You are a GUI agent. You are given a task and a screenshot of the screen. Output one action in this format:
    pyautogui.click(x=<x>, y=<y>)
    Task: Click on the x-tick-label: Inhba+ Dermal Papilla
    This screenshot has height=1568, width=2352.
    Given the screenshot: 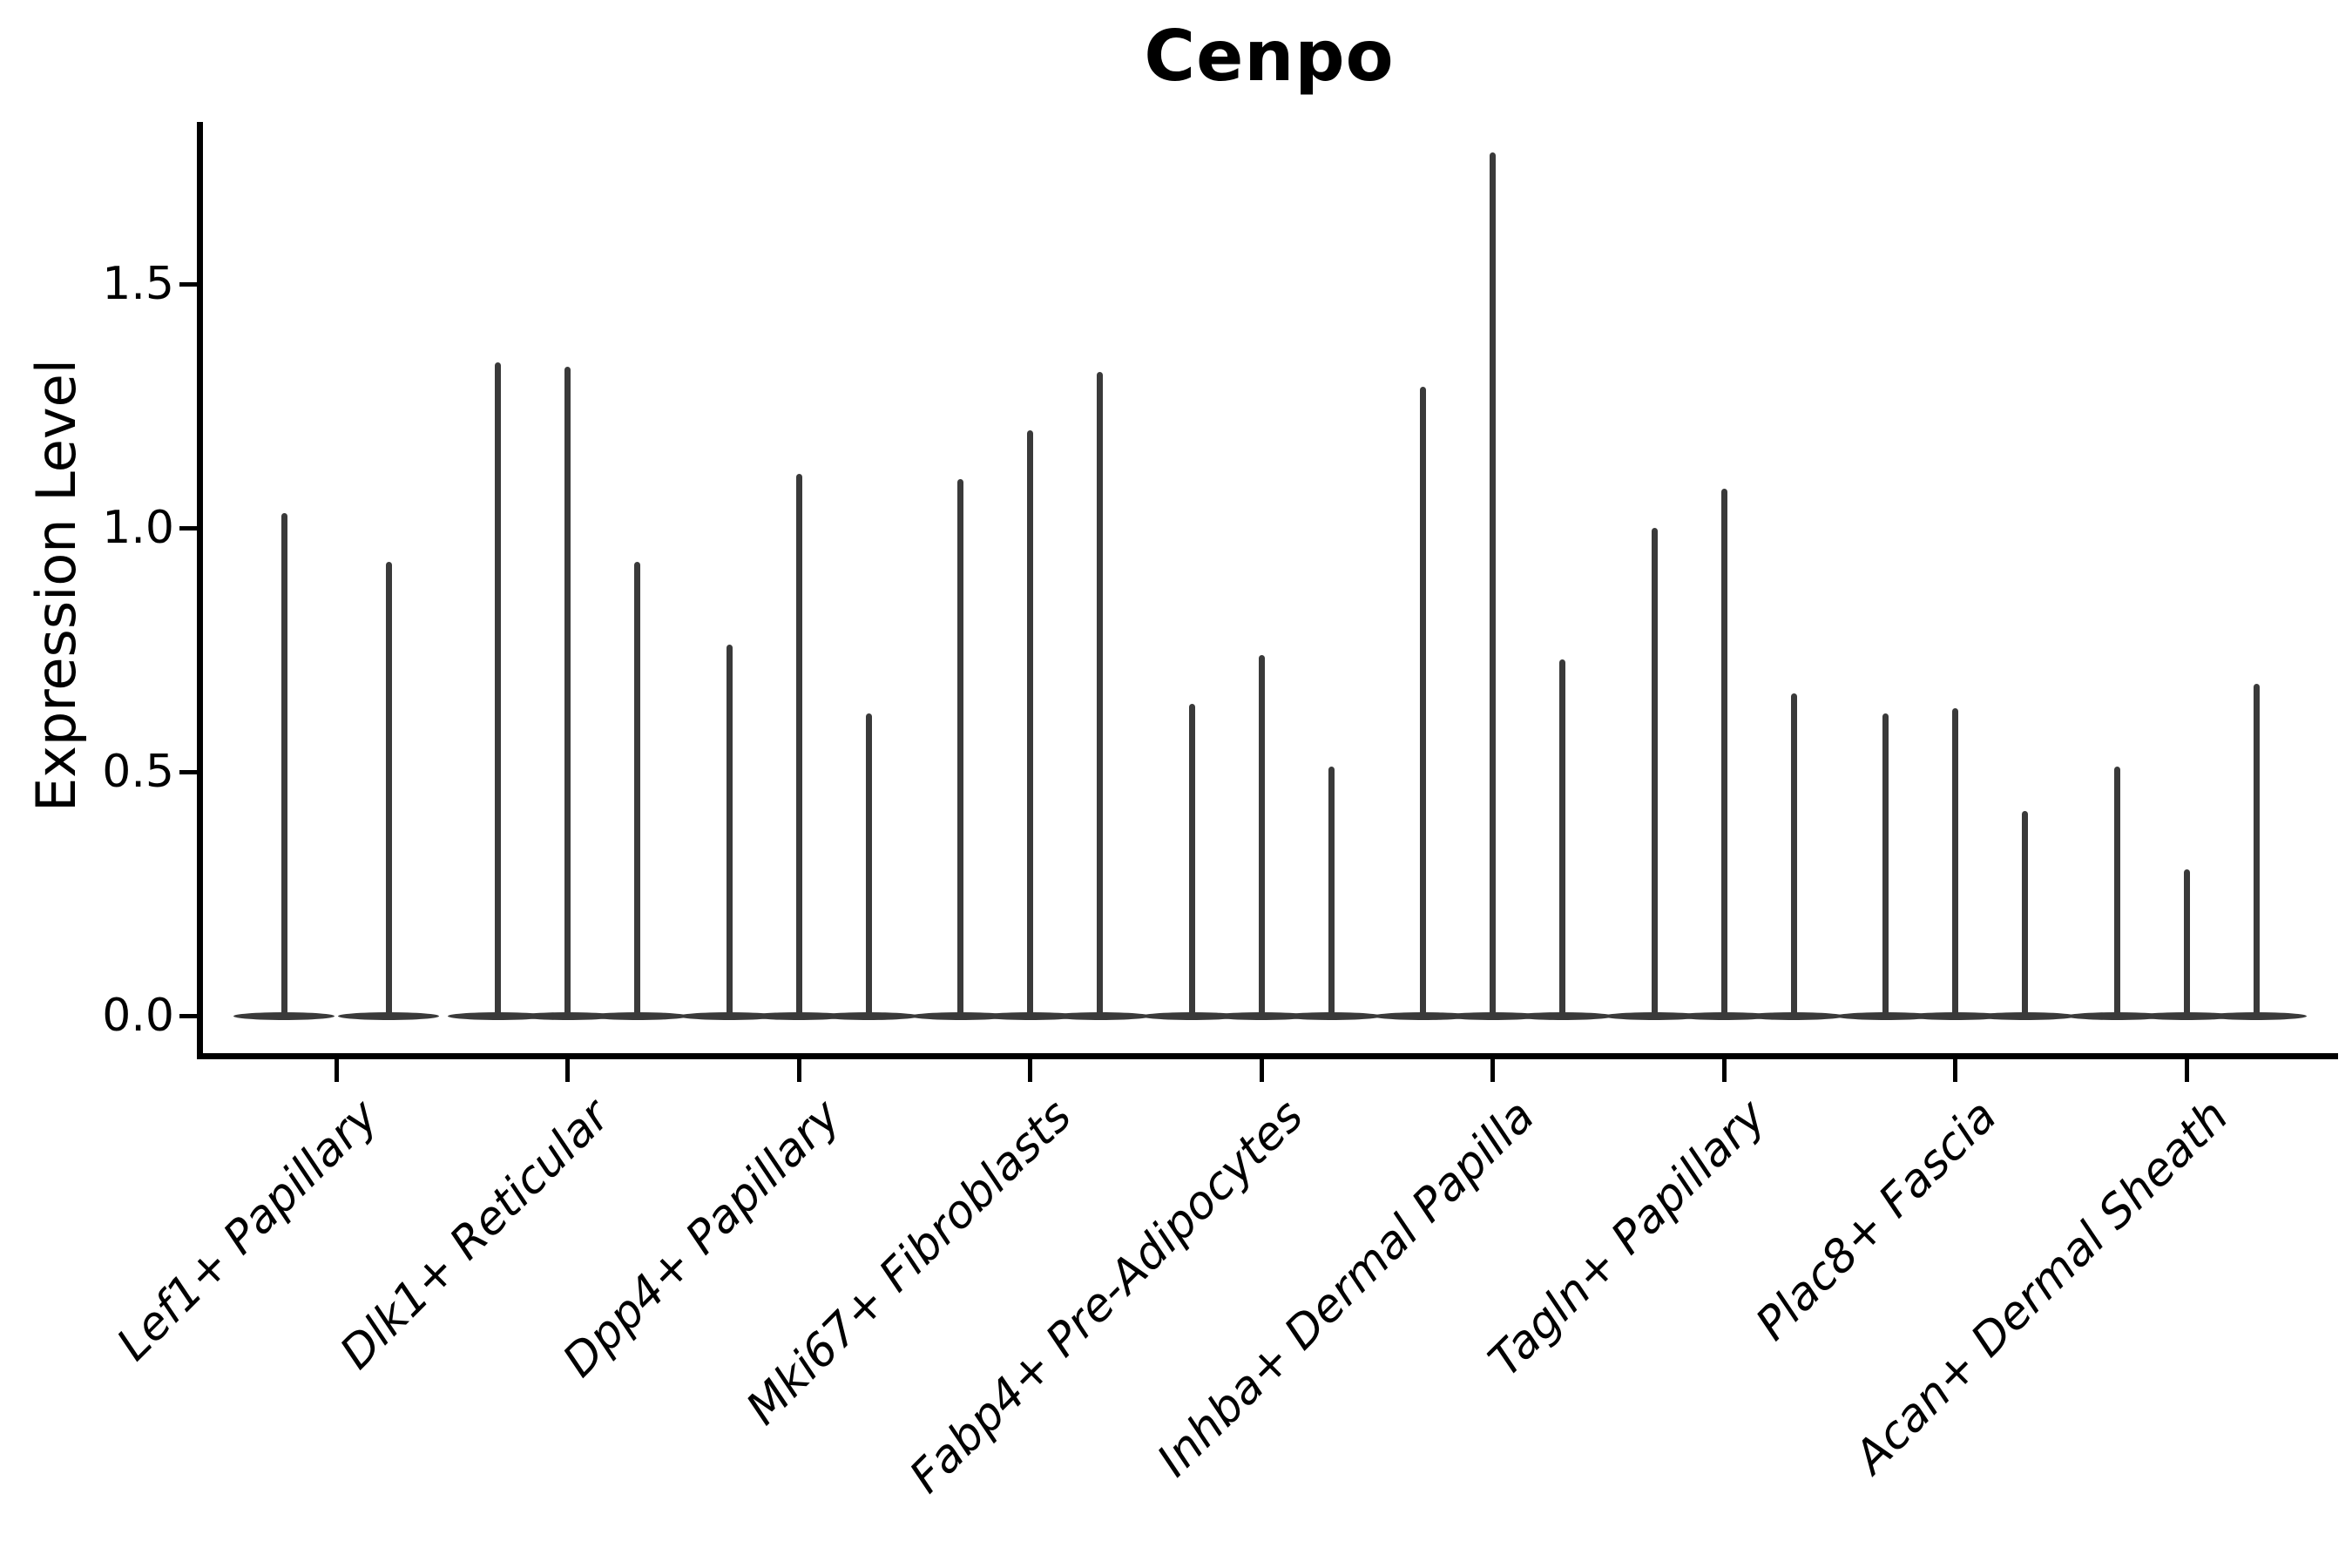 What is the action you would take?
    pyautogui.click(x=1346, y=1289)
    